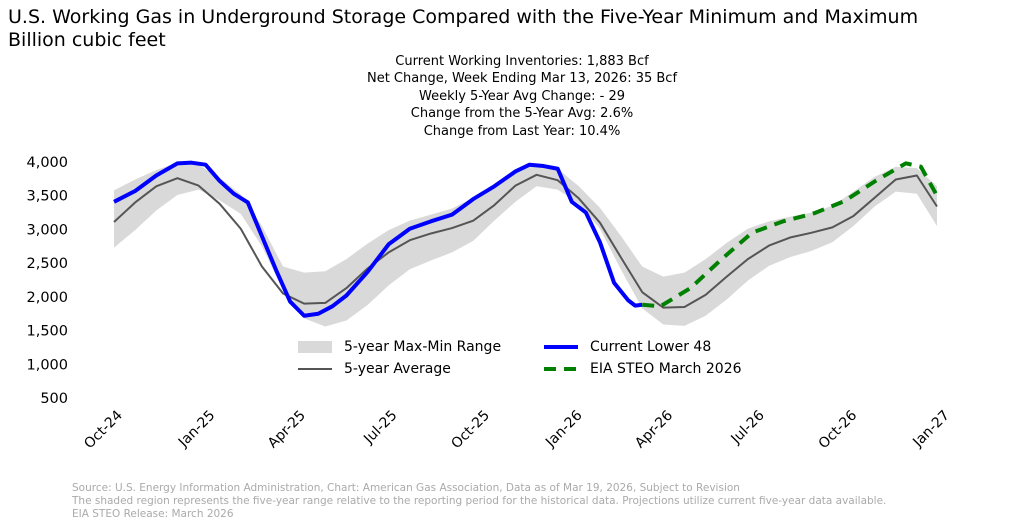 Image resolution: width=1024 pixels, height=529 pixels. I want to click on legend-label-steo: EIA STEO March 2026, so click(666, 369).